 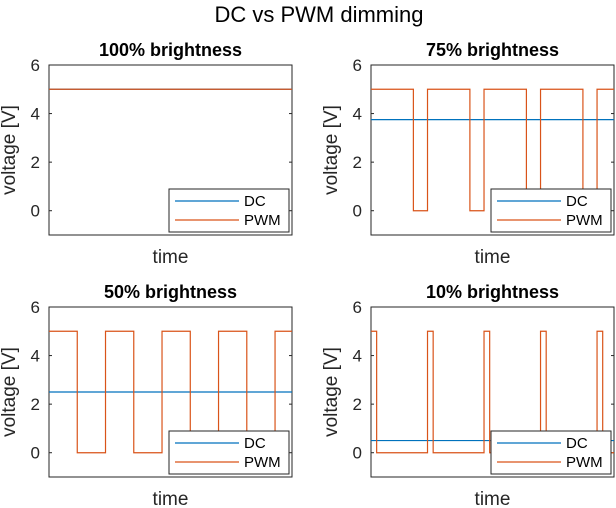 What do you see at coordinates (170, 50) in the screenshot?
I see `subplot-title: 100% brightness` at bounding box center [170, 50].